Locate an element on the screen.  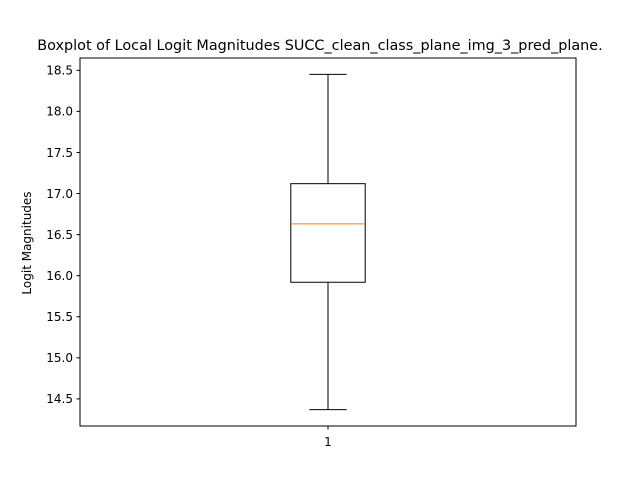
box-group is located at coordinates (328, 242).